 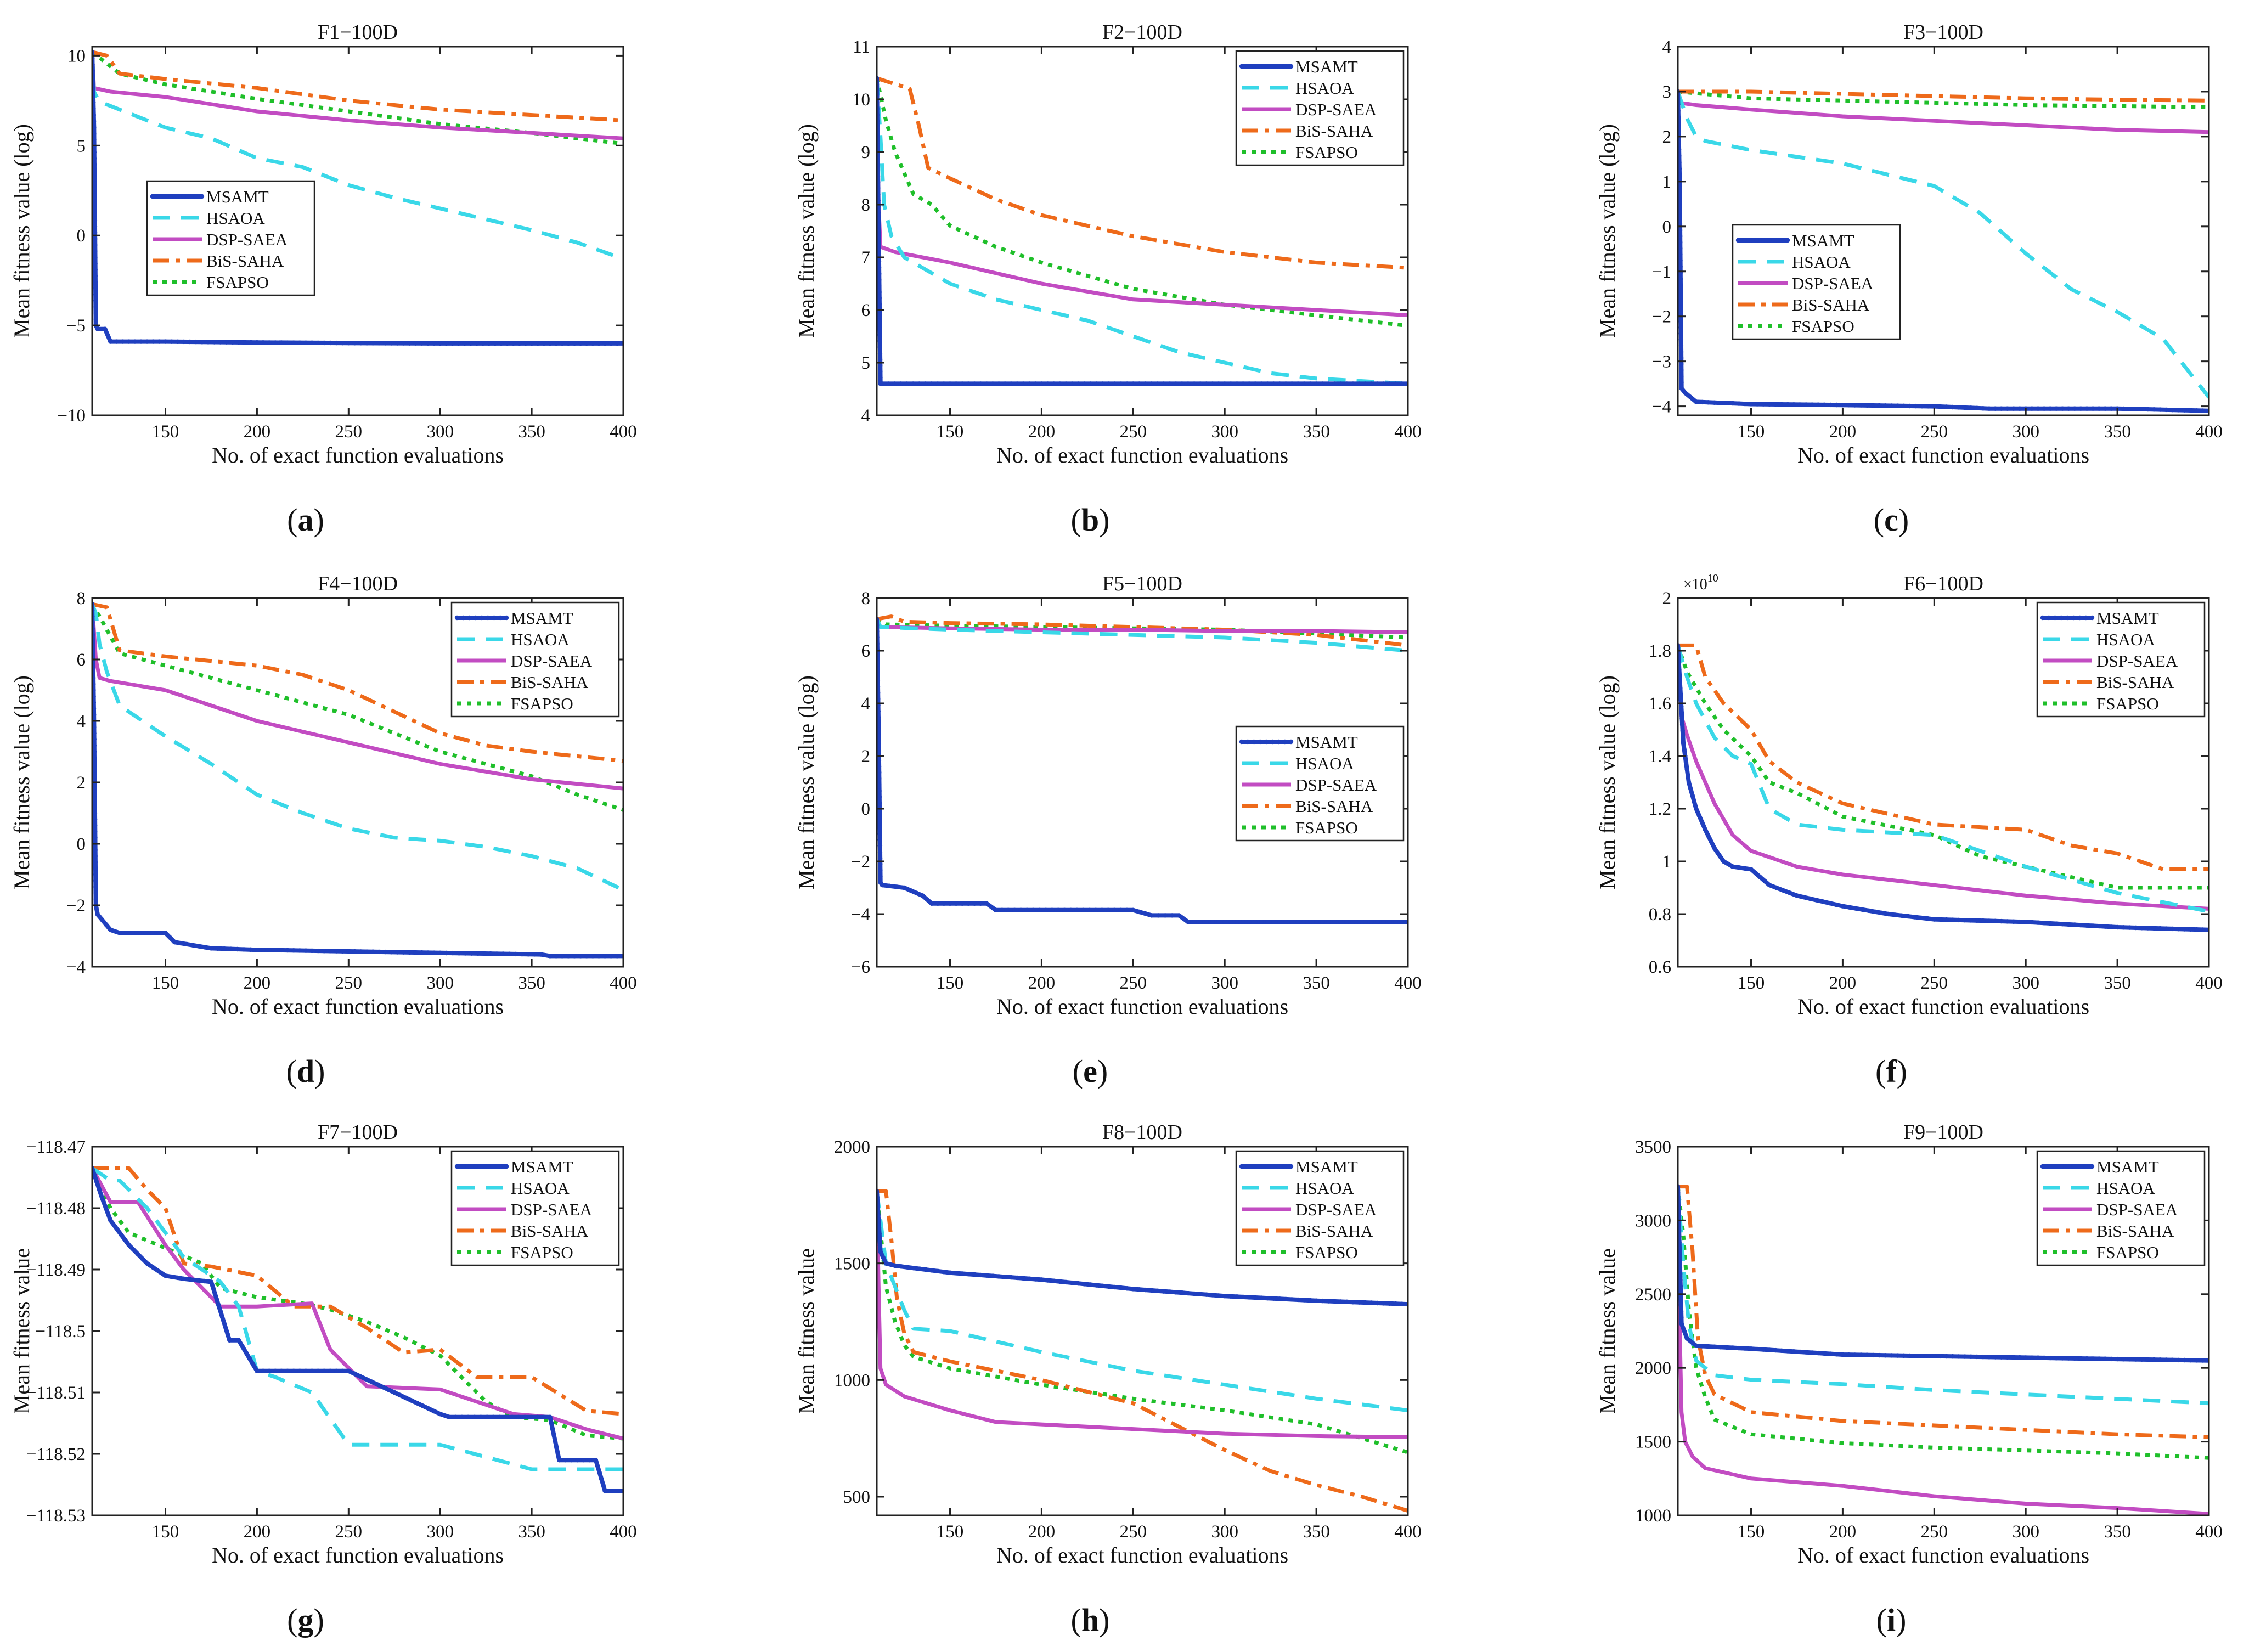 I want to click on legend-label-bis-saha: BiS-SAHA, so click(x=550, y=682).